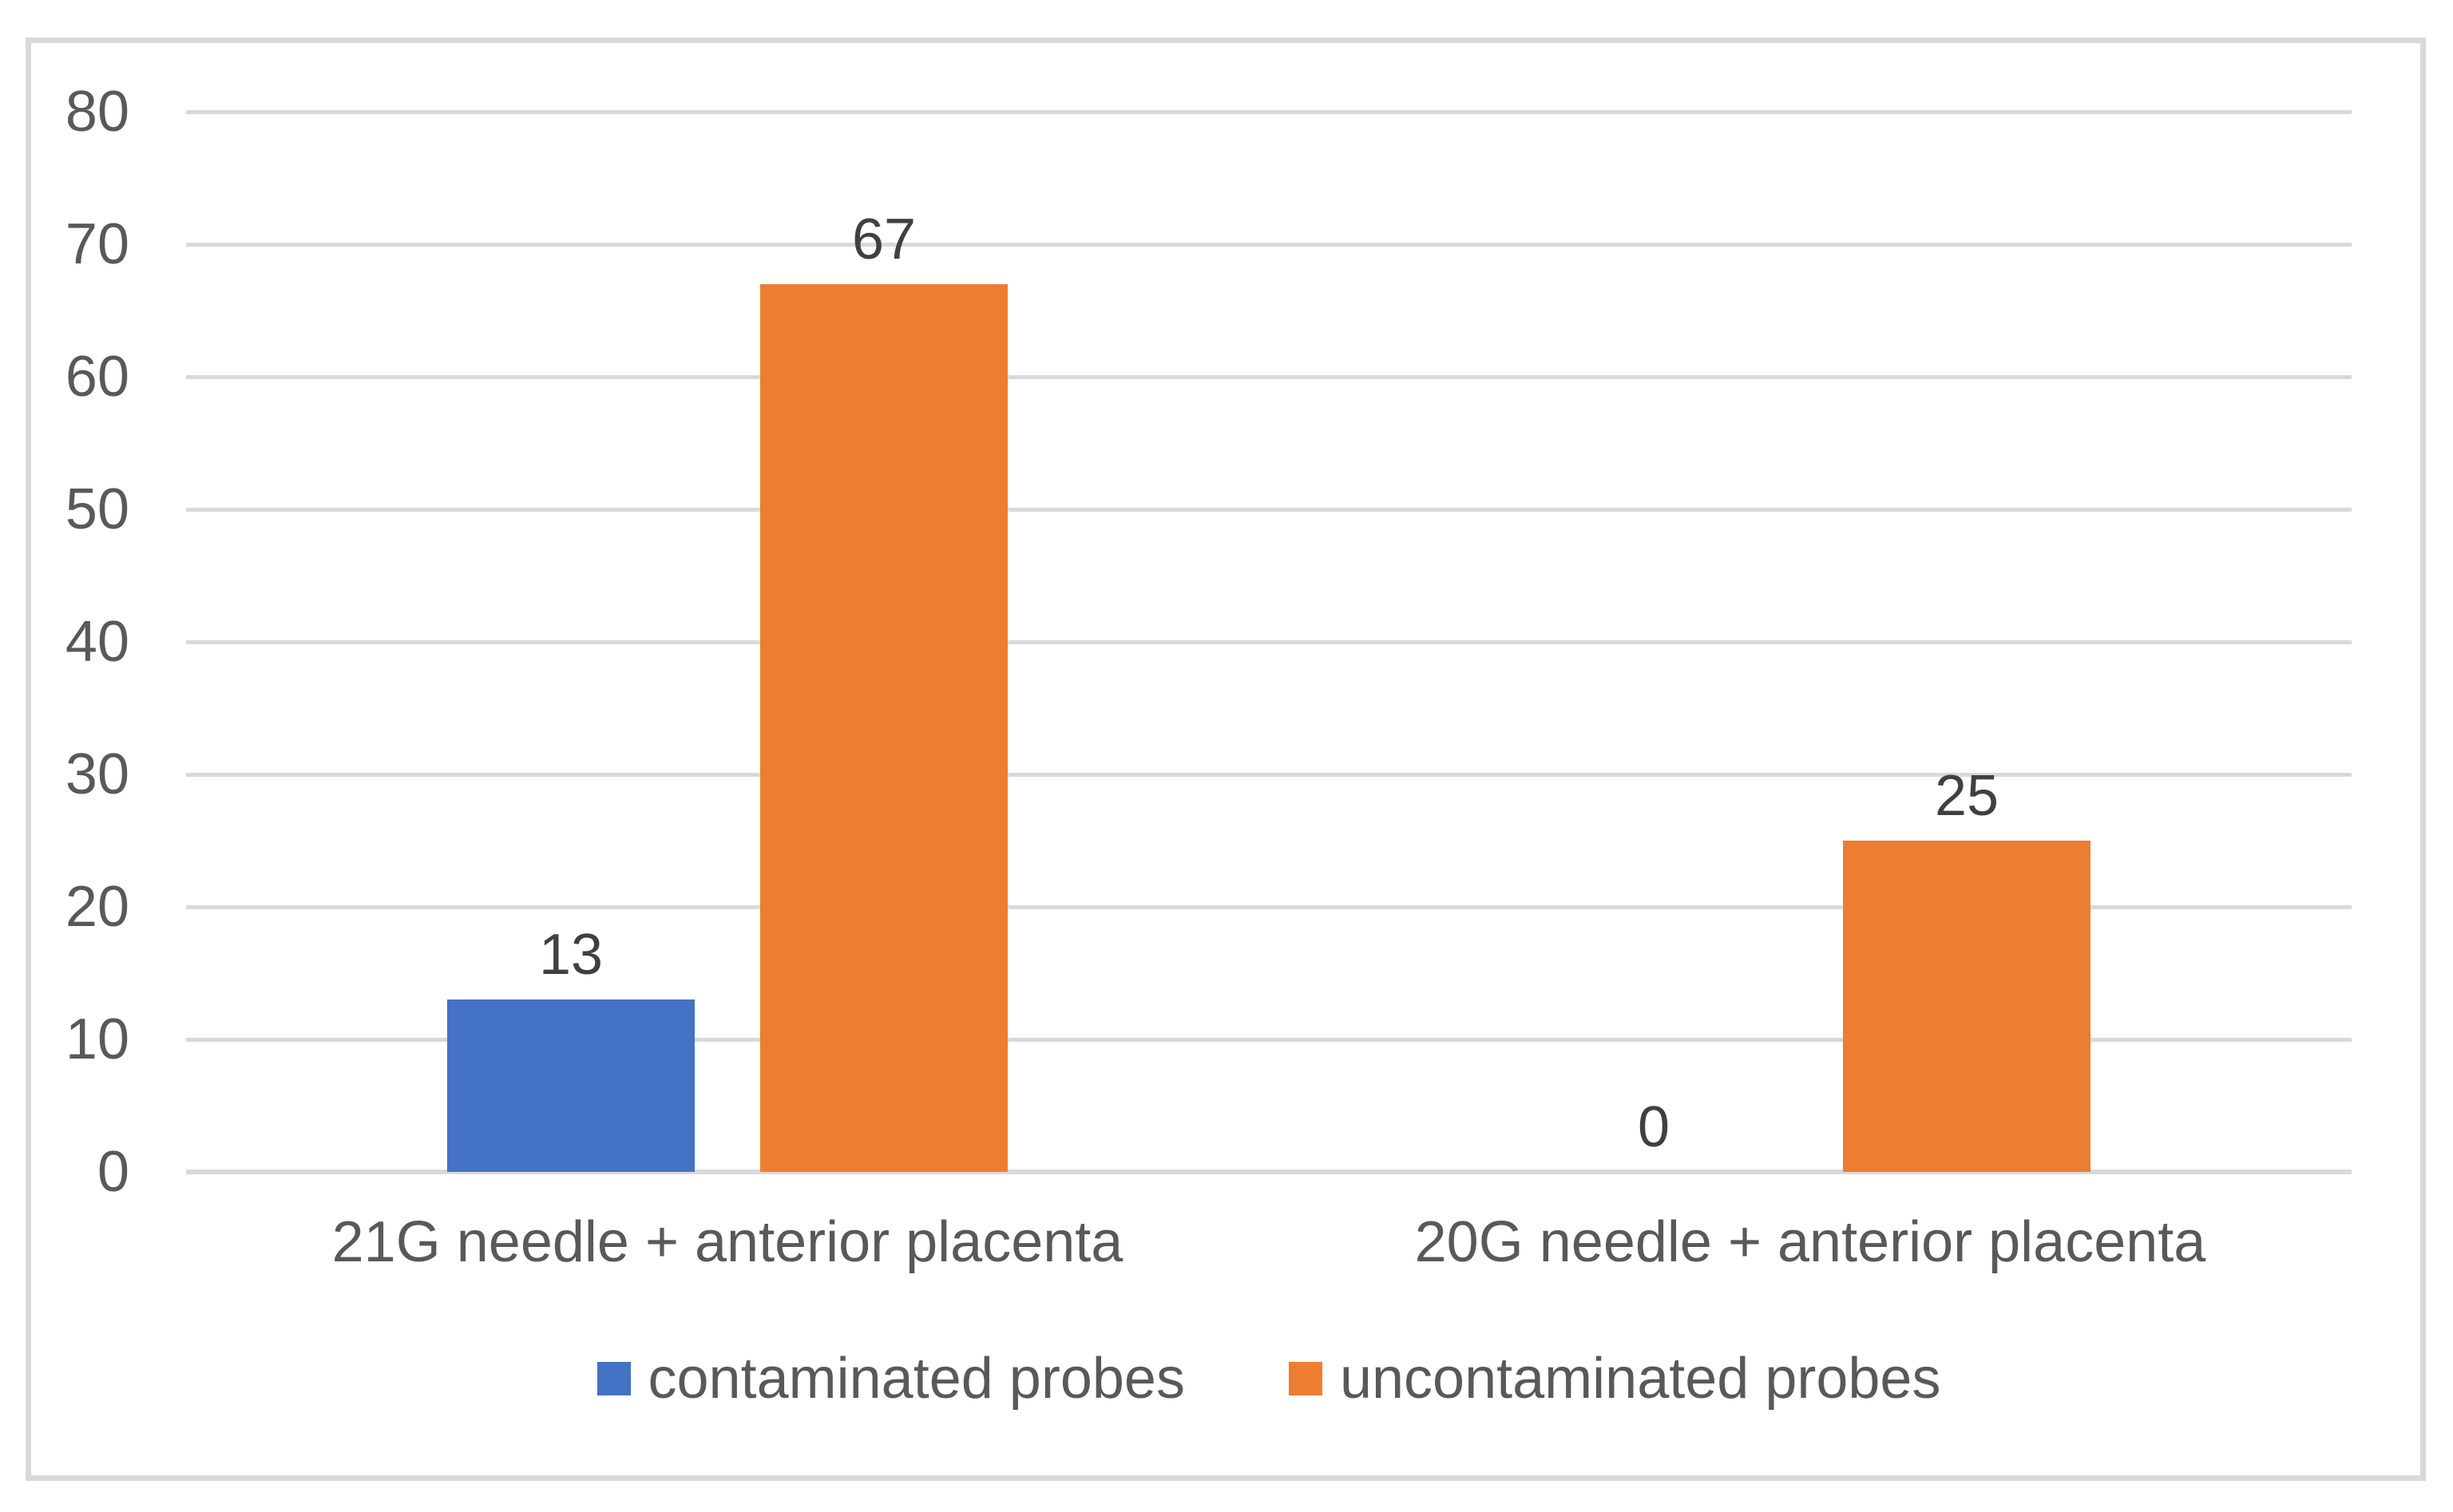  What do you see at coordinates (97, 377) in the screenshot?
I see `y-tick-label-60: 60` at bounding box center [97, 377].